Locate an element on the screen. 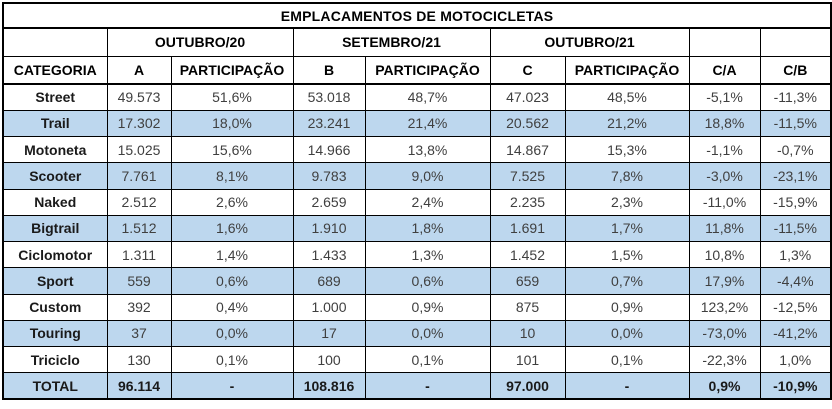  value-cell: 13,8% is located at coordinates (427, 149).